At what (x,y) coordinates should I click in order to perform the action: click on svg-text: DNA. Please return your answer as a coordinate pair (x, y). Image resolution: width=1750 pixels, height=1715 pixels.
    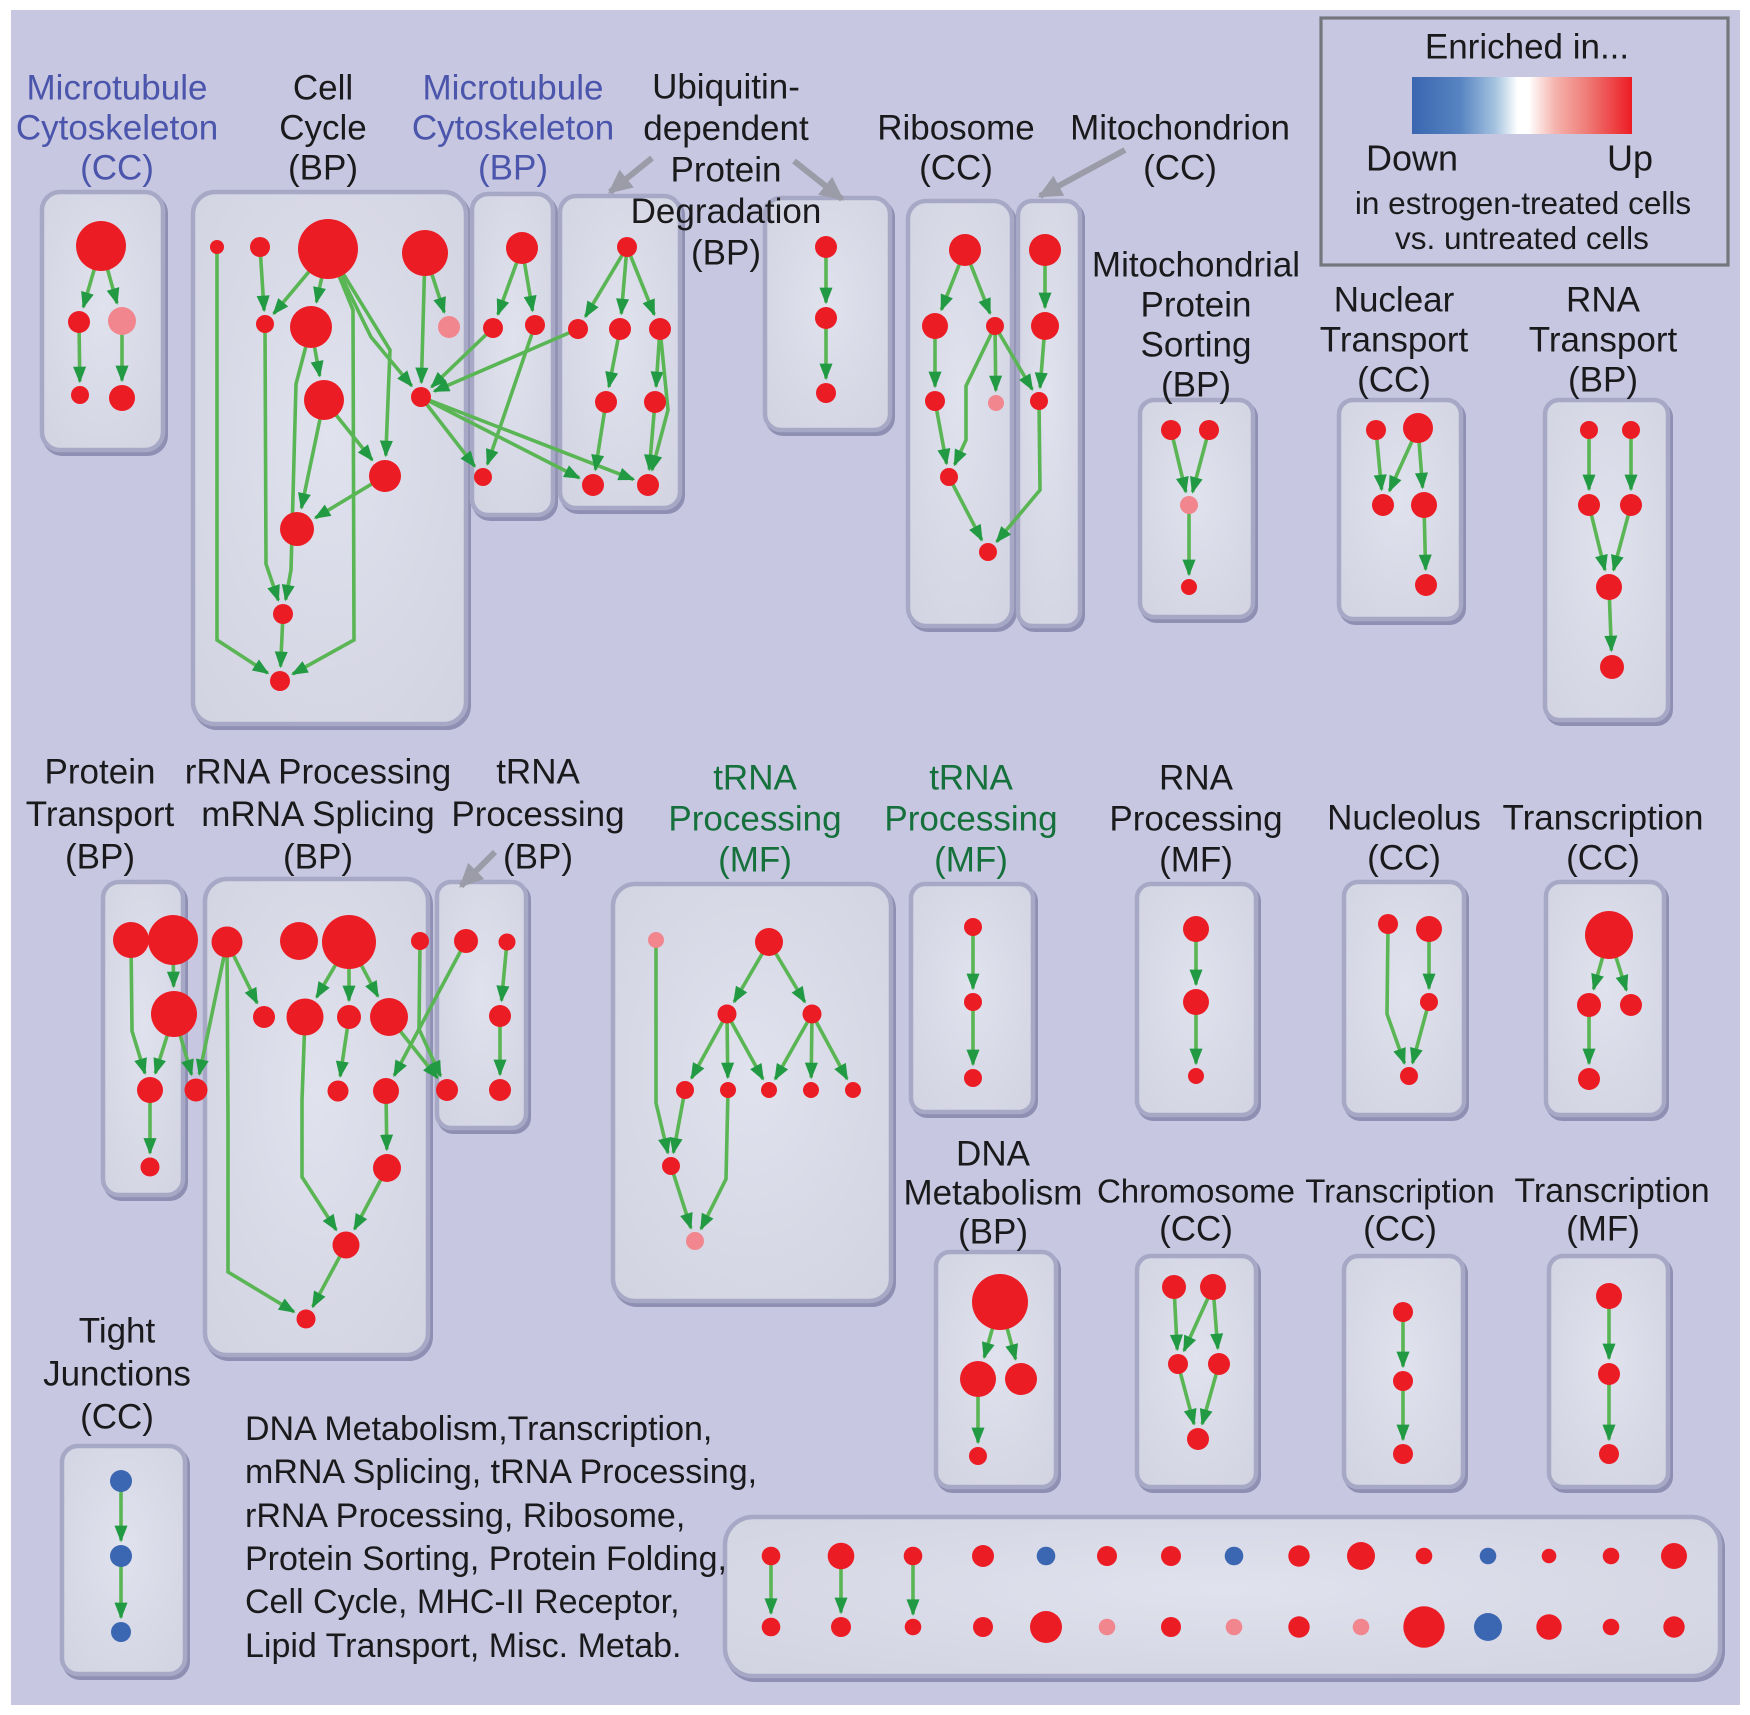
    Looking at the image, I should click on (993, 1154).